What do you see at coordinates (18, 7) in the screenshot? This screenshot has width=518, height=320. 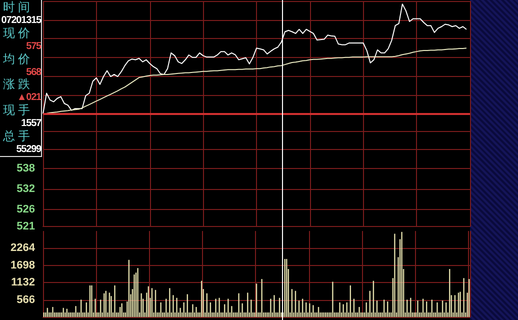 I see `text: 时间` at bounding box center [18, 7].